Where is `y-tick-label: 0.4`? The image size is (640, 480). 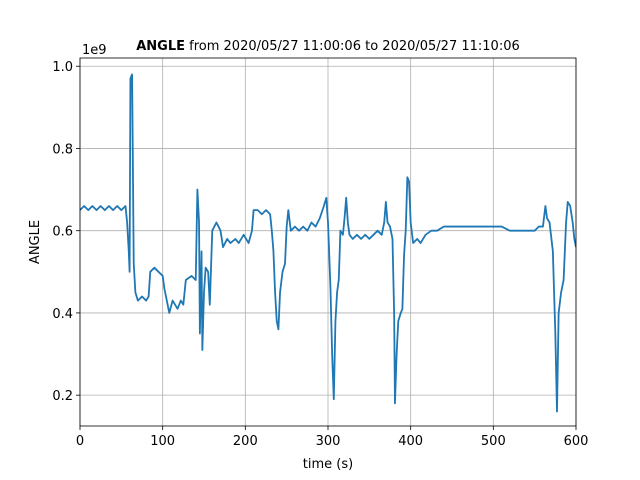
y-tick-label: 0.4 is located at coordinates (62, 314).